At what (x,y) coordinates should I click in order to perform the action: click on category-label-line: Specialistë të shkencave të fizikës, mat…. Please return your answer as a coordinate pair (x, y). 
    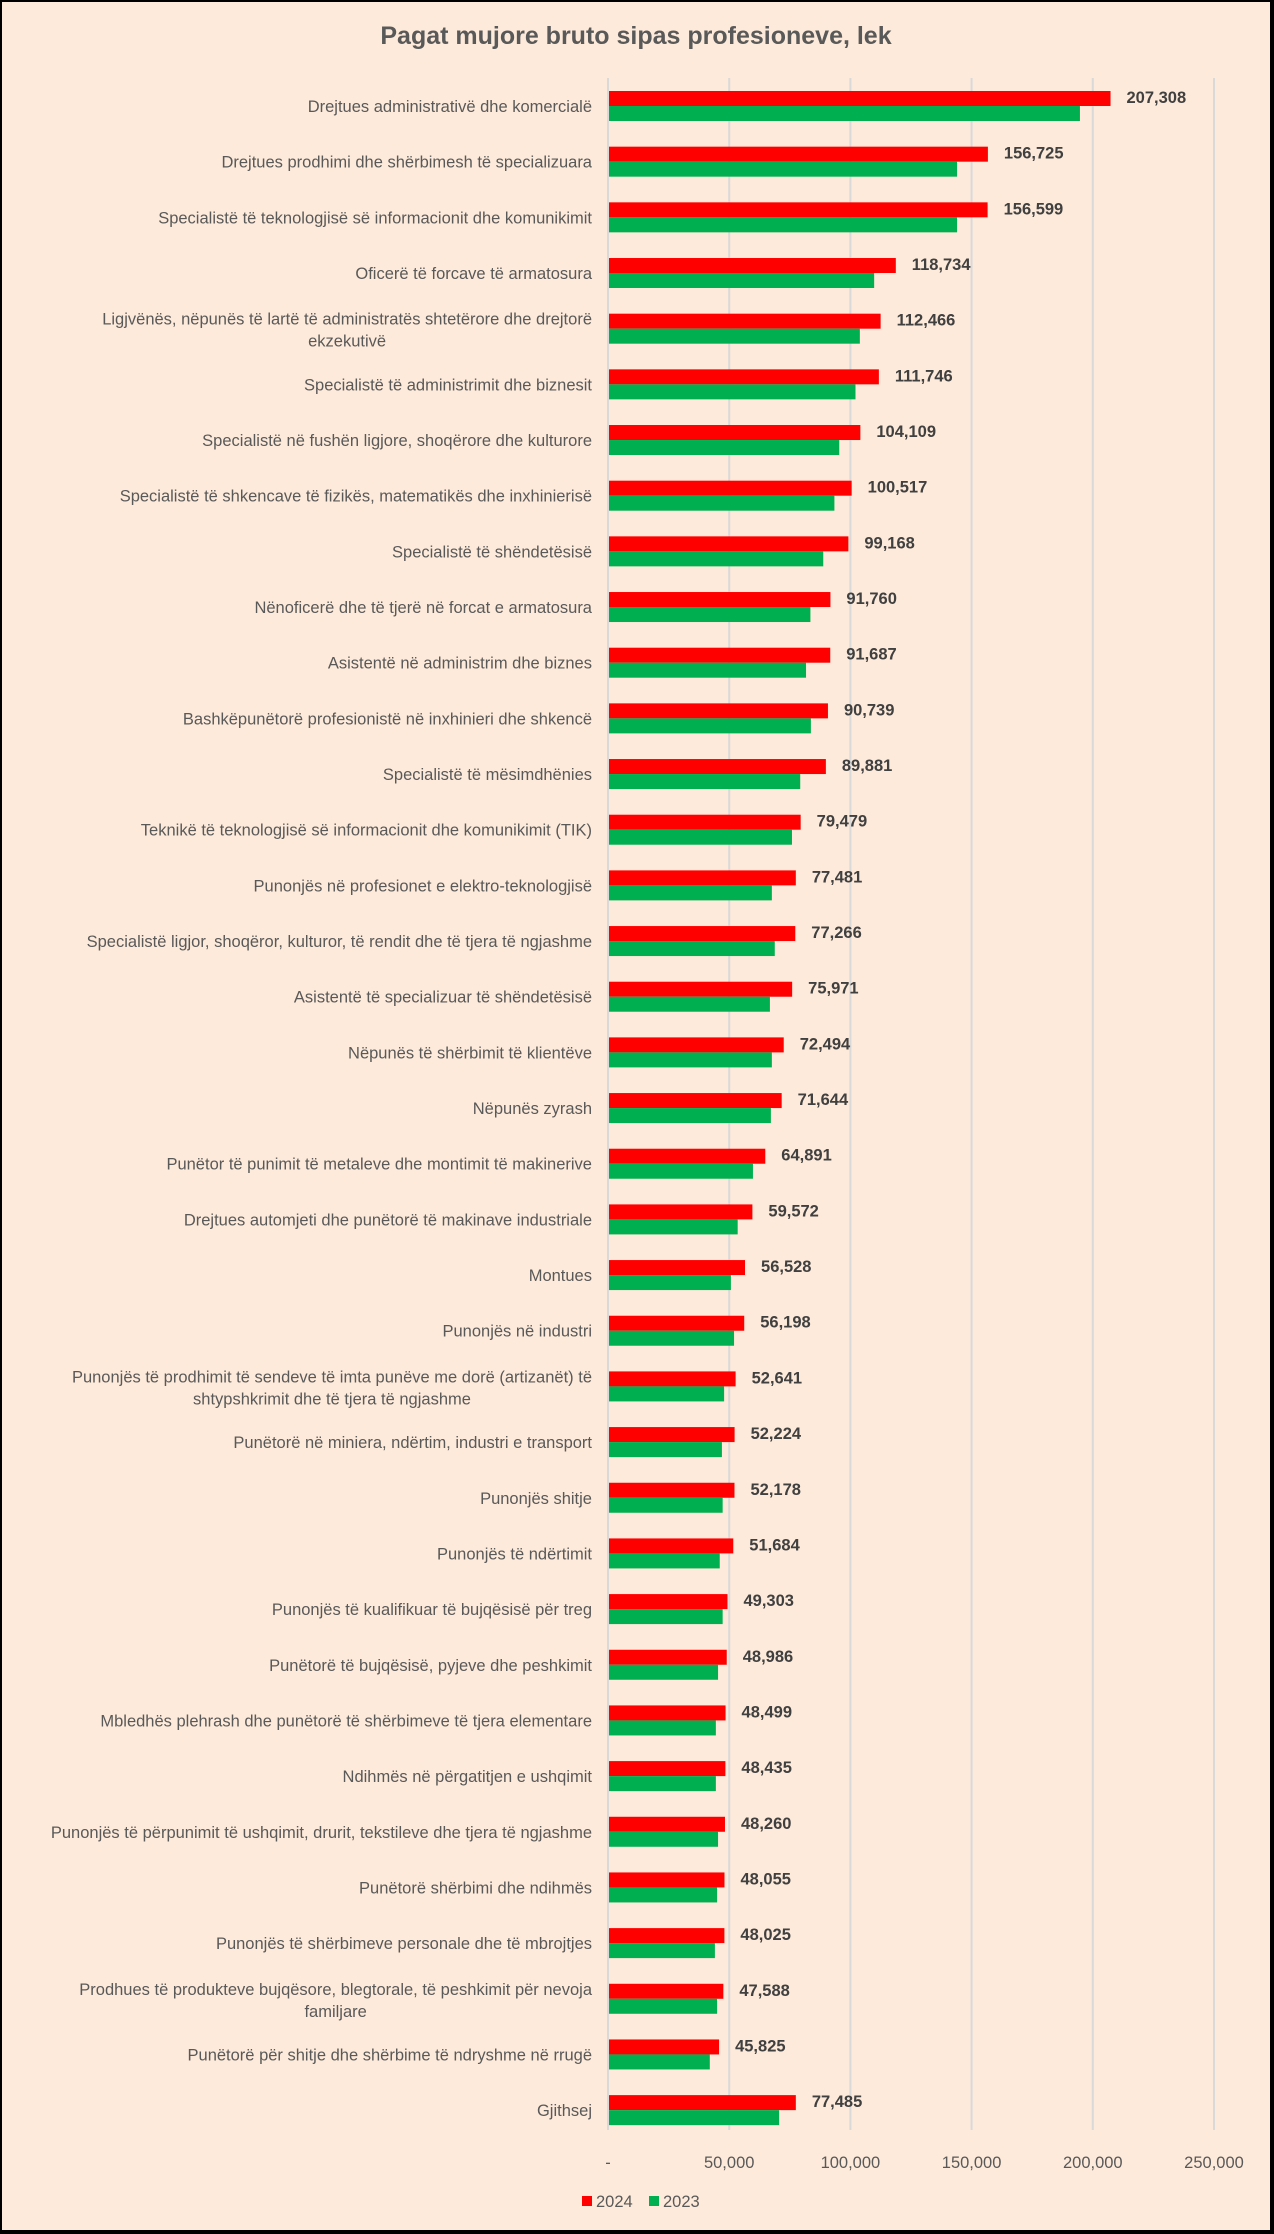
    Looking at the image, I should click on (356, 497).